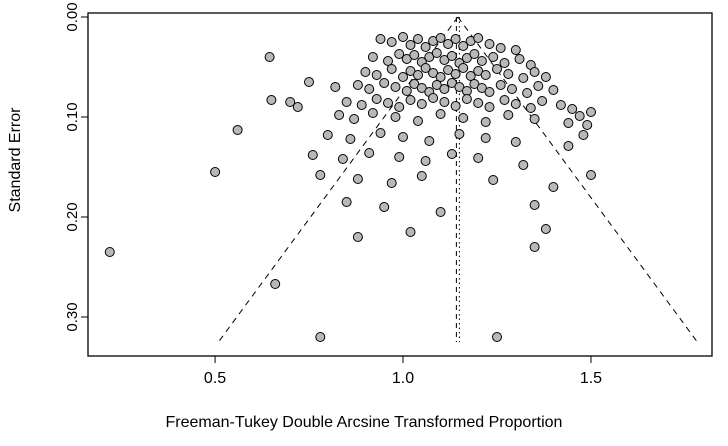 The height and width of the screenshot is (446, 728). What do you see at coordinates (72, 216) in the screenshot?
I see `y-tick-label: 0.20` at bounding box center [72, 216].